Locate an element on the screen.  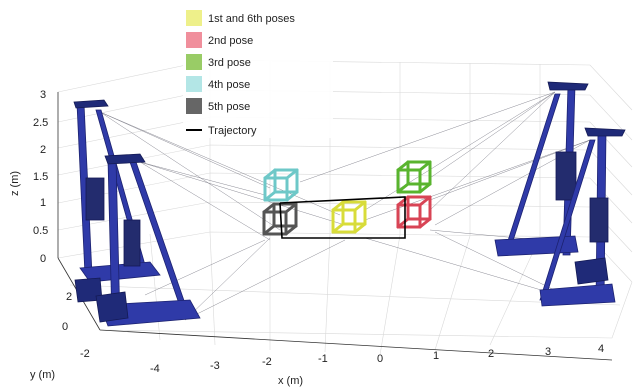
z-tick: 3 is located at coordinates (43, 95).